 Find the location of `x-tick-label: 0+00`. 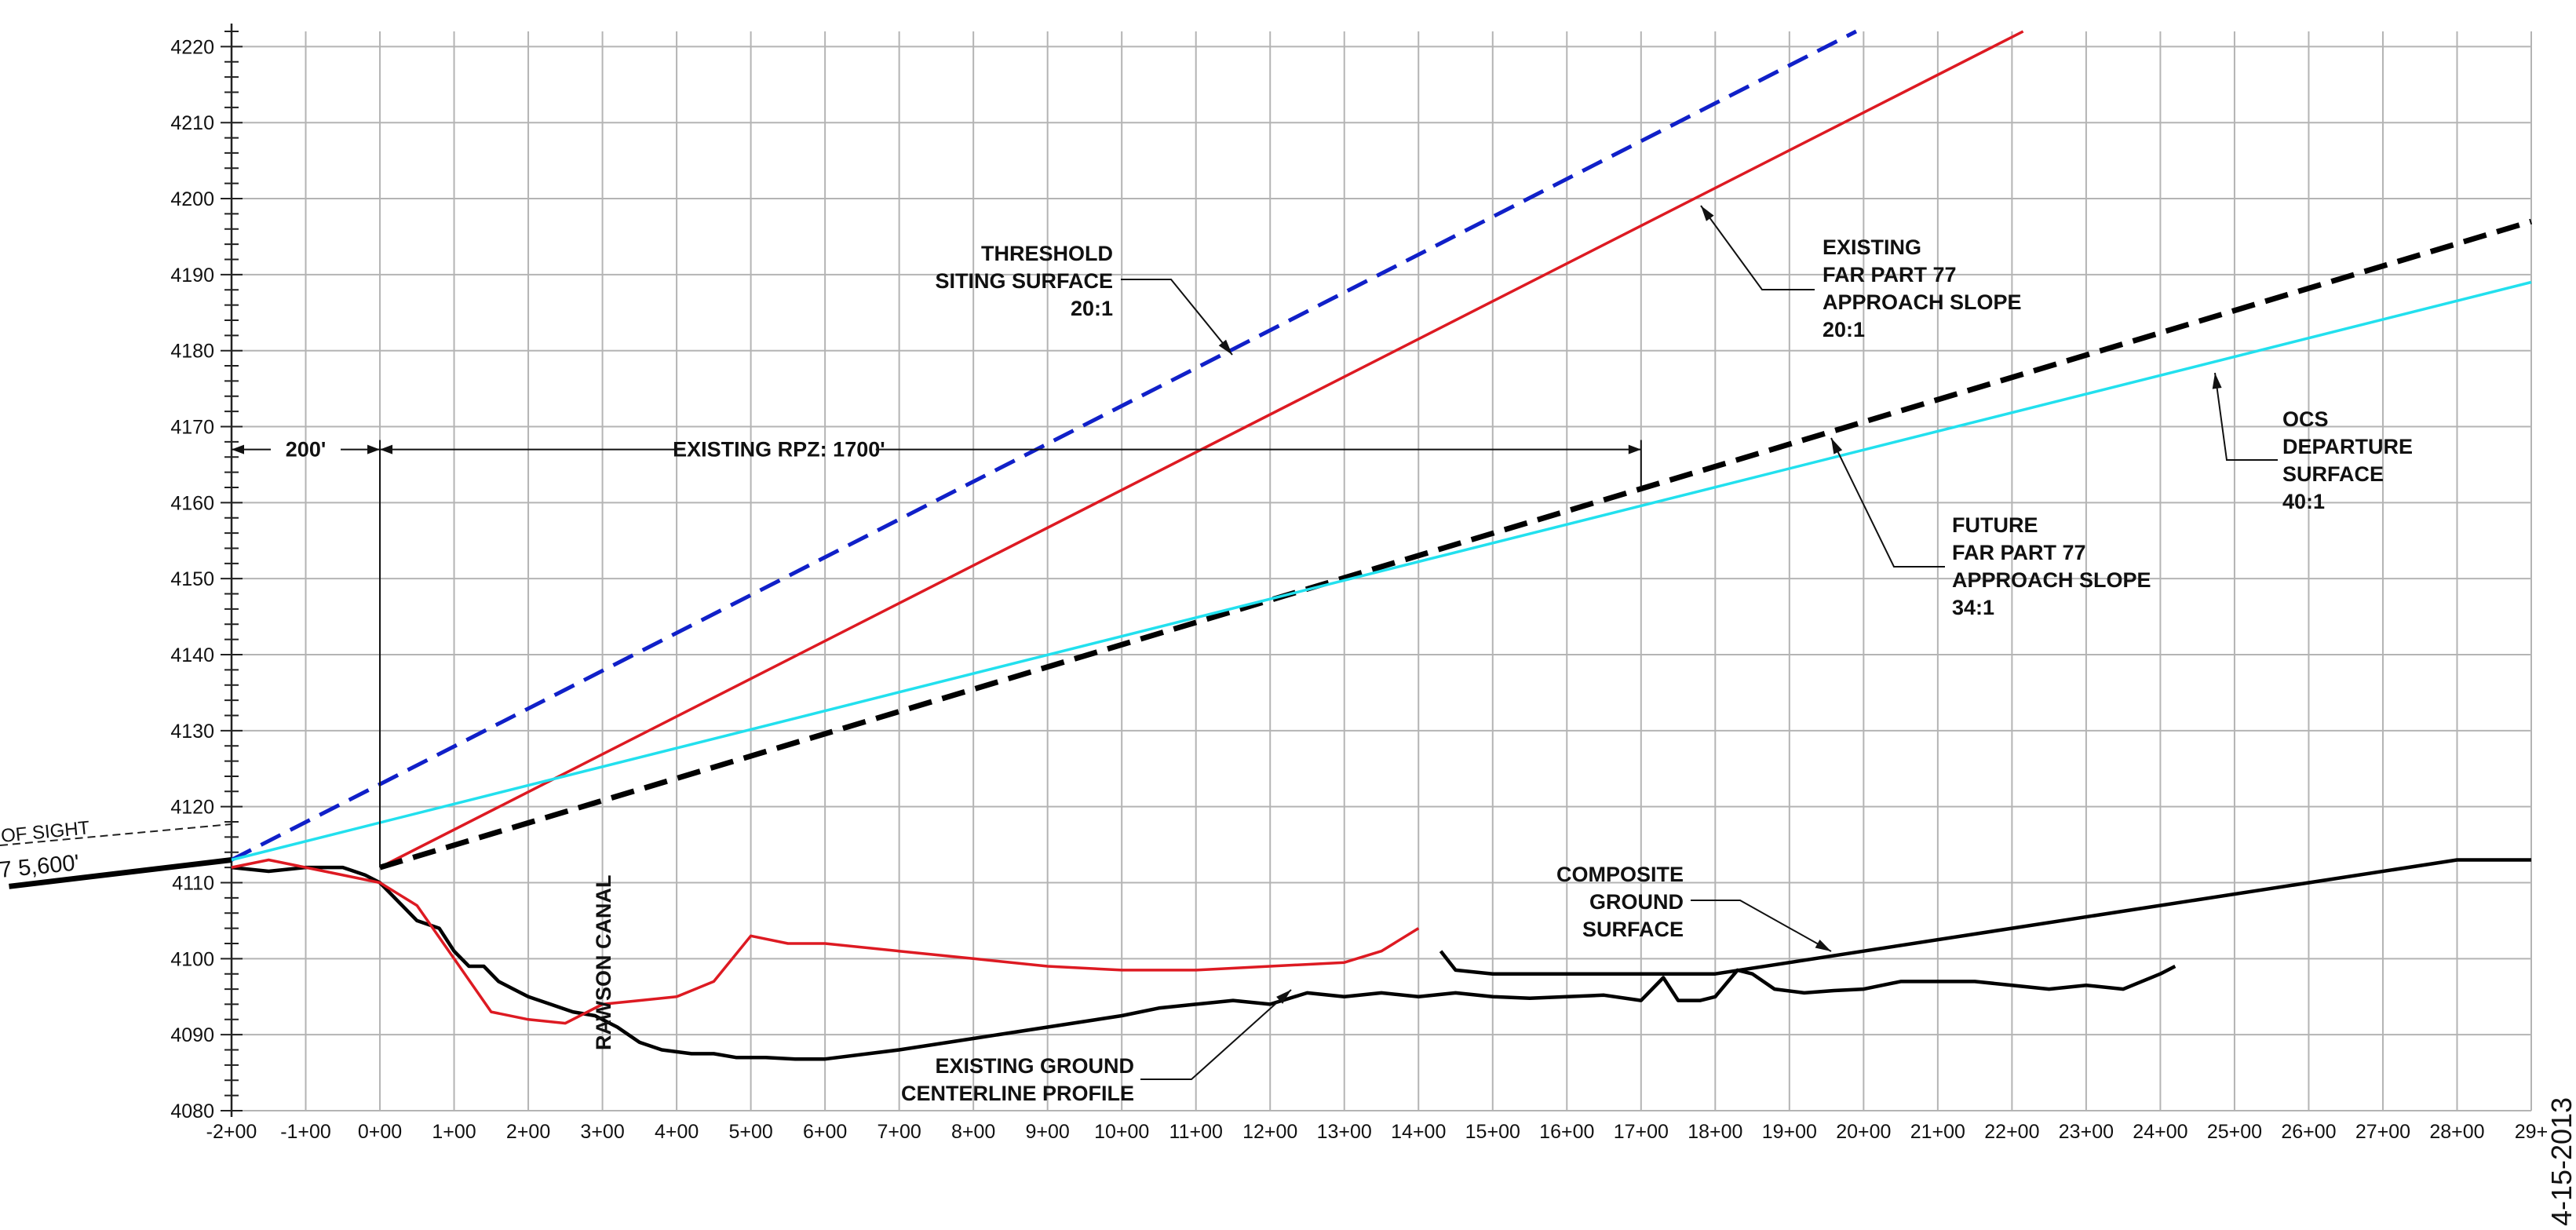

x-tick-label: 0+00 is located at coordinates (380, 1132).